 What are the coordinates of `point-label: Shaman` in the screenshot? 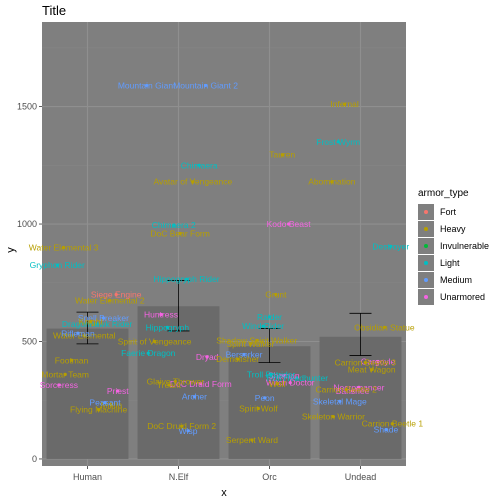 It's located at (284, 376).